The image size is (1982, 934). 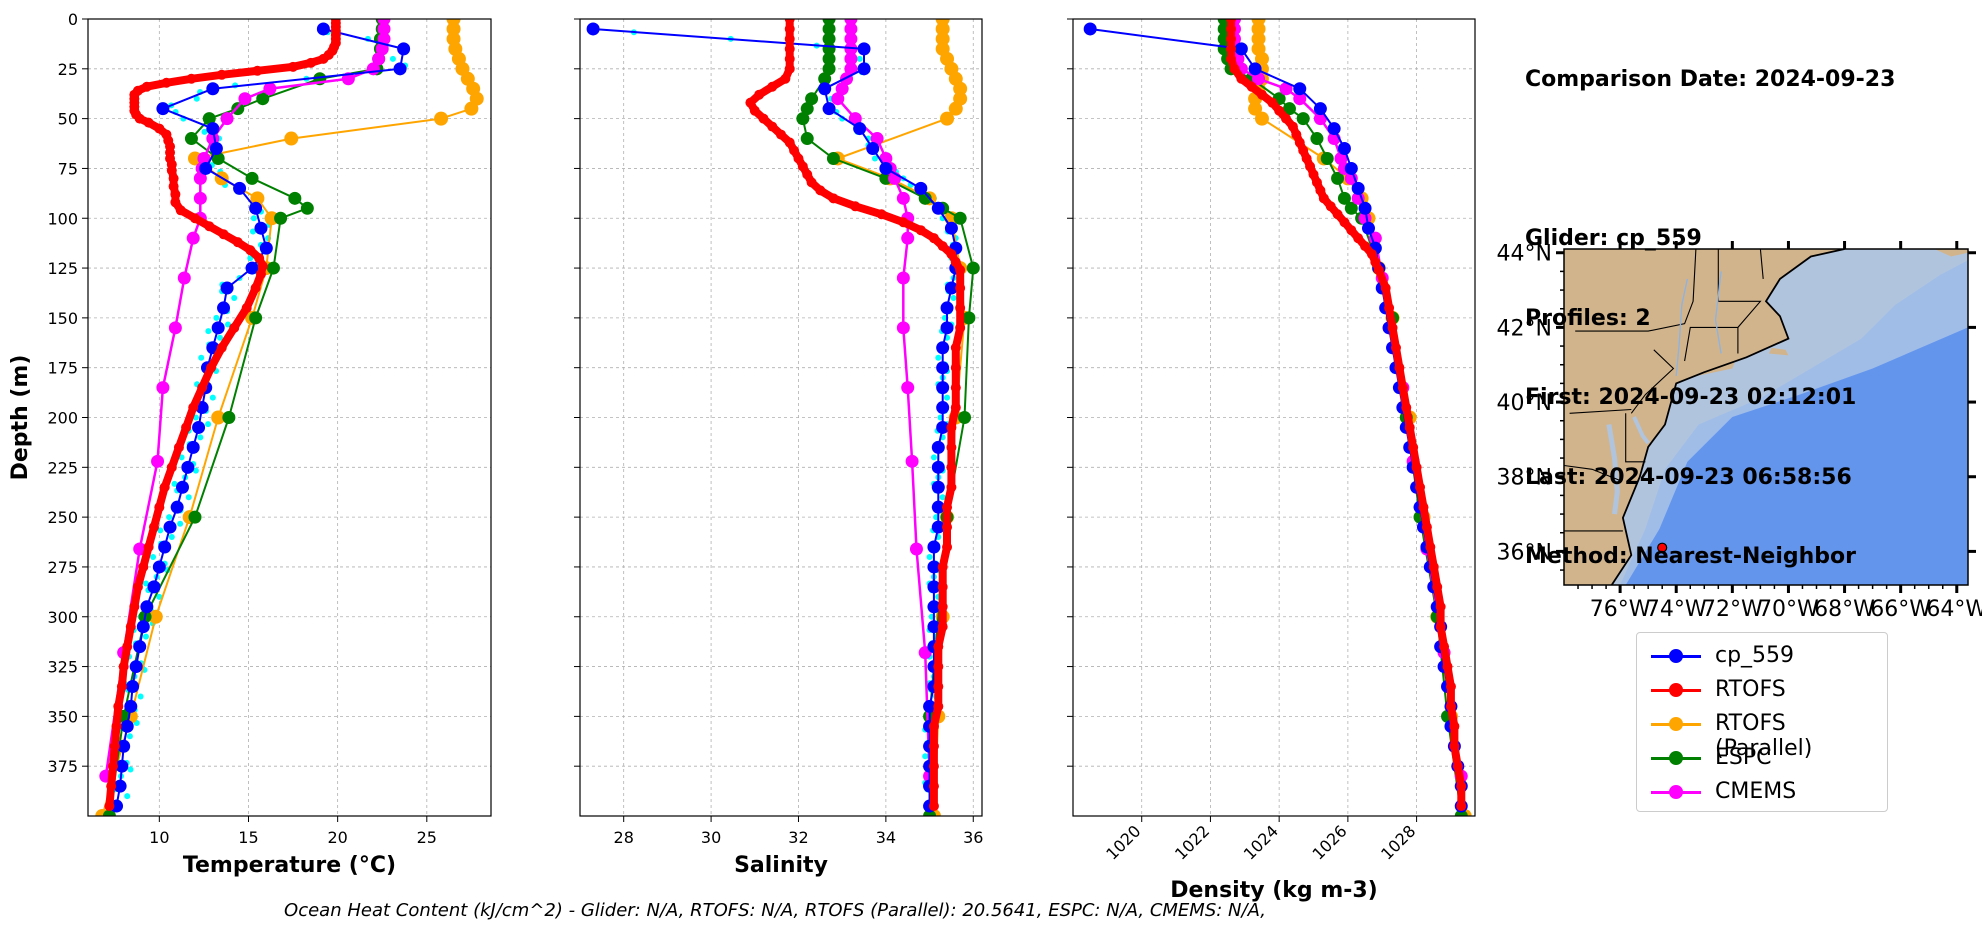 I want to click on map-frame, so click(x=1766, y=417).